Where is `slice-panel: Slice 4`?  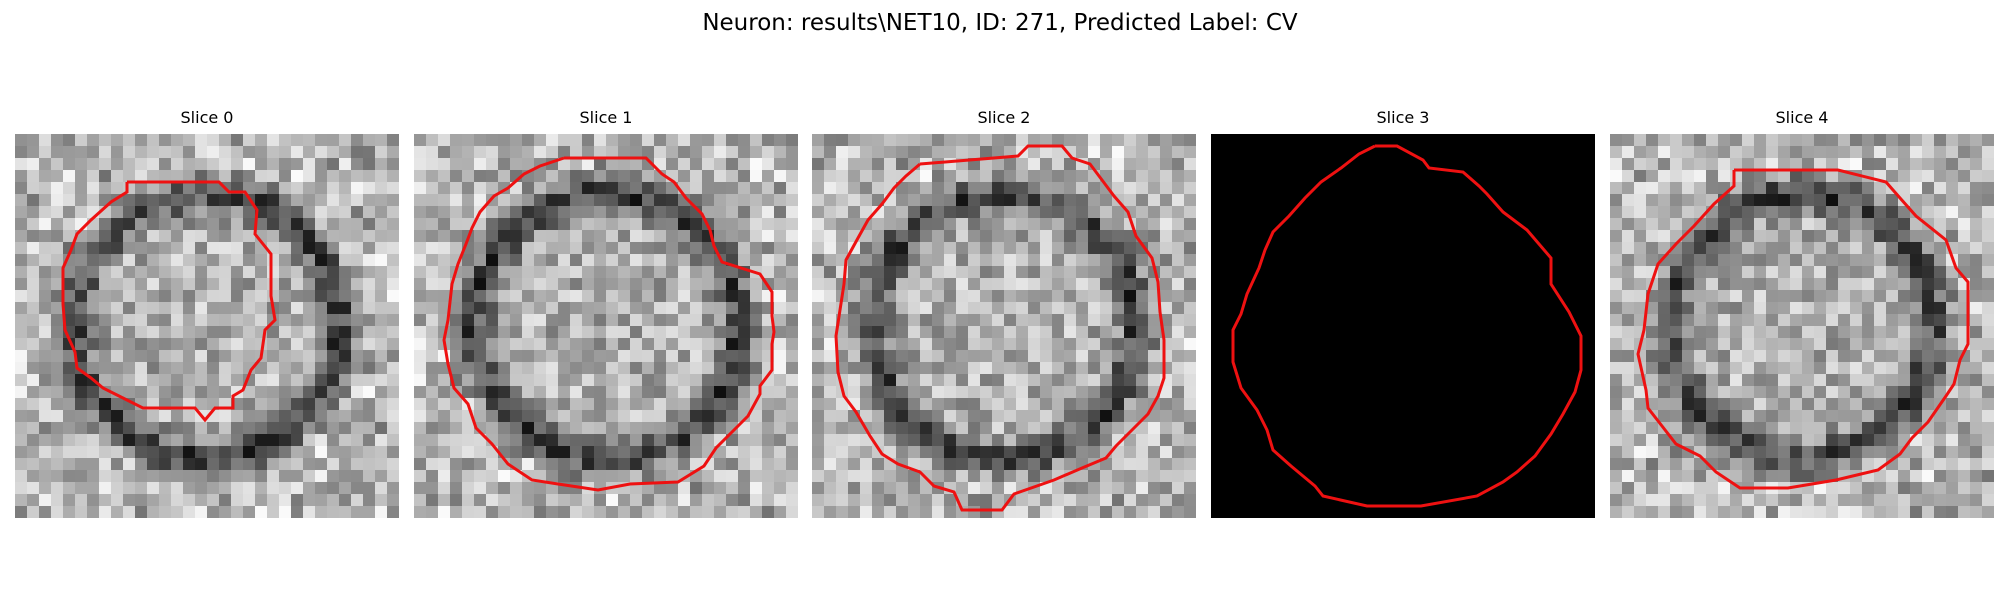 slice-panel: Slice 4 is located at coordinates (1802, 313).